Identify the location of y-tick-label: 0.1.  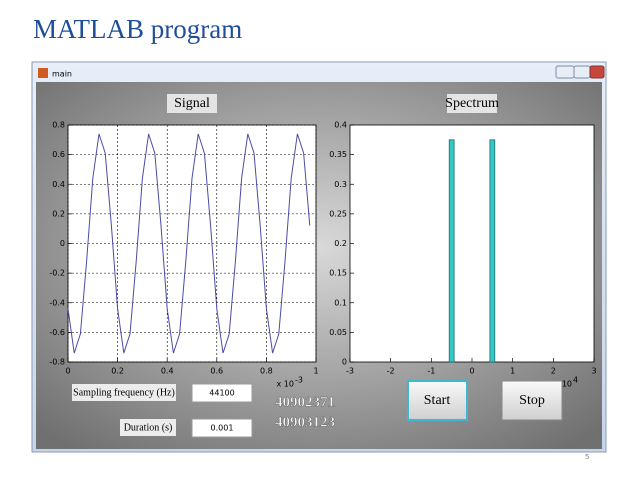
(340, 302).